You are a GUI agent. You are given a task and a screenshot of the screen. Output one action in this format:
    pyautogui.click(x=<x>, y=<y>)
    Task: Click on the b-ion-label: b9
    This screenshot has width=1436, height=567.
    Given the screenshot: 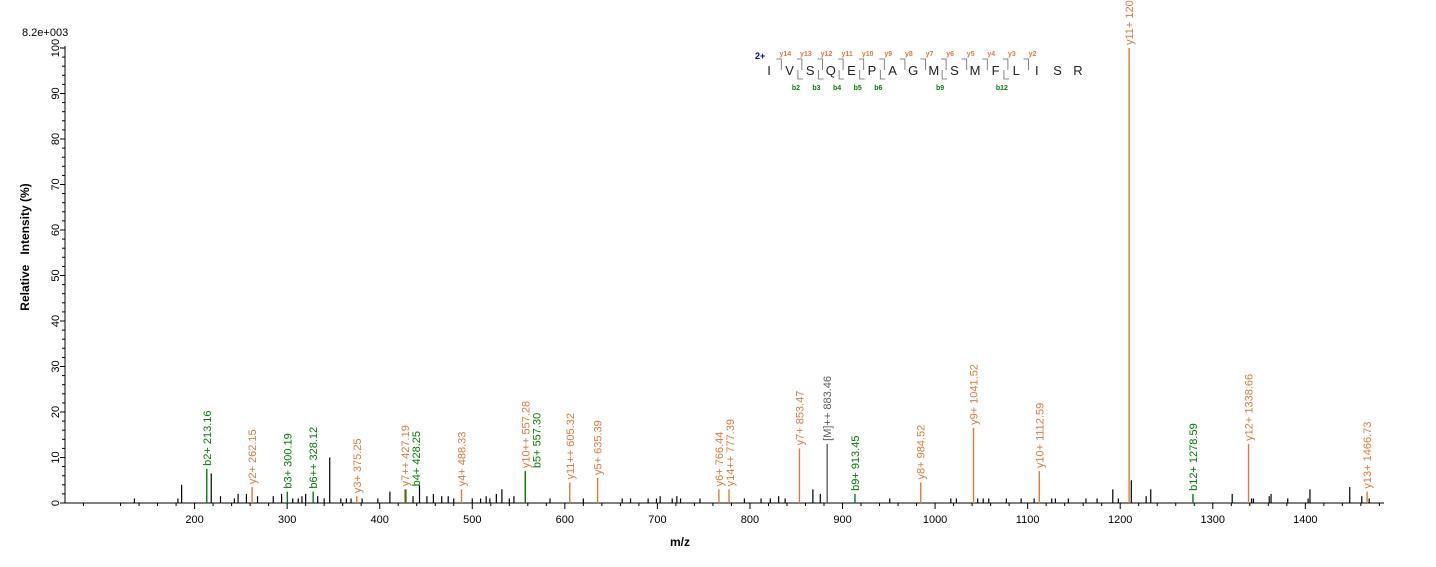 What is the action you would take?
    pyautogui.click(x=940, y=88)
    